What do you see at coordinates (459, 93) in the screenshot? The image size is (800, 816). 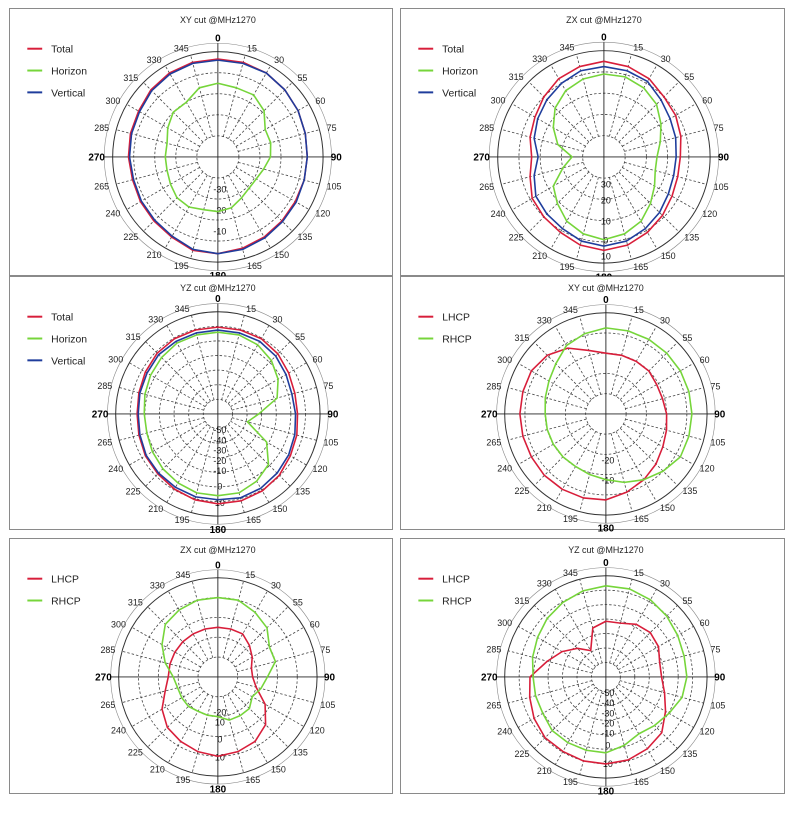 I see `legend-label: Vertical` at bounding box center [459, 93].